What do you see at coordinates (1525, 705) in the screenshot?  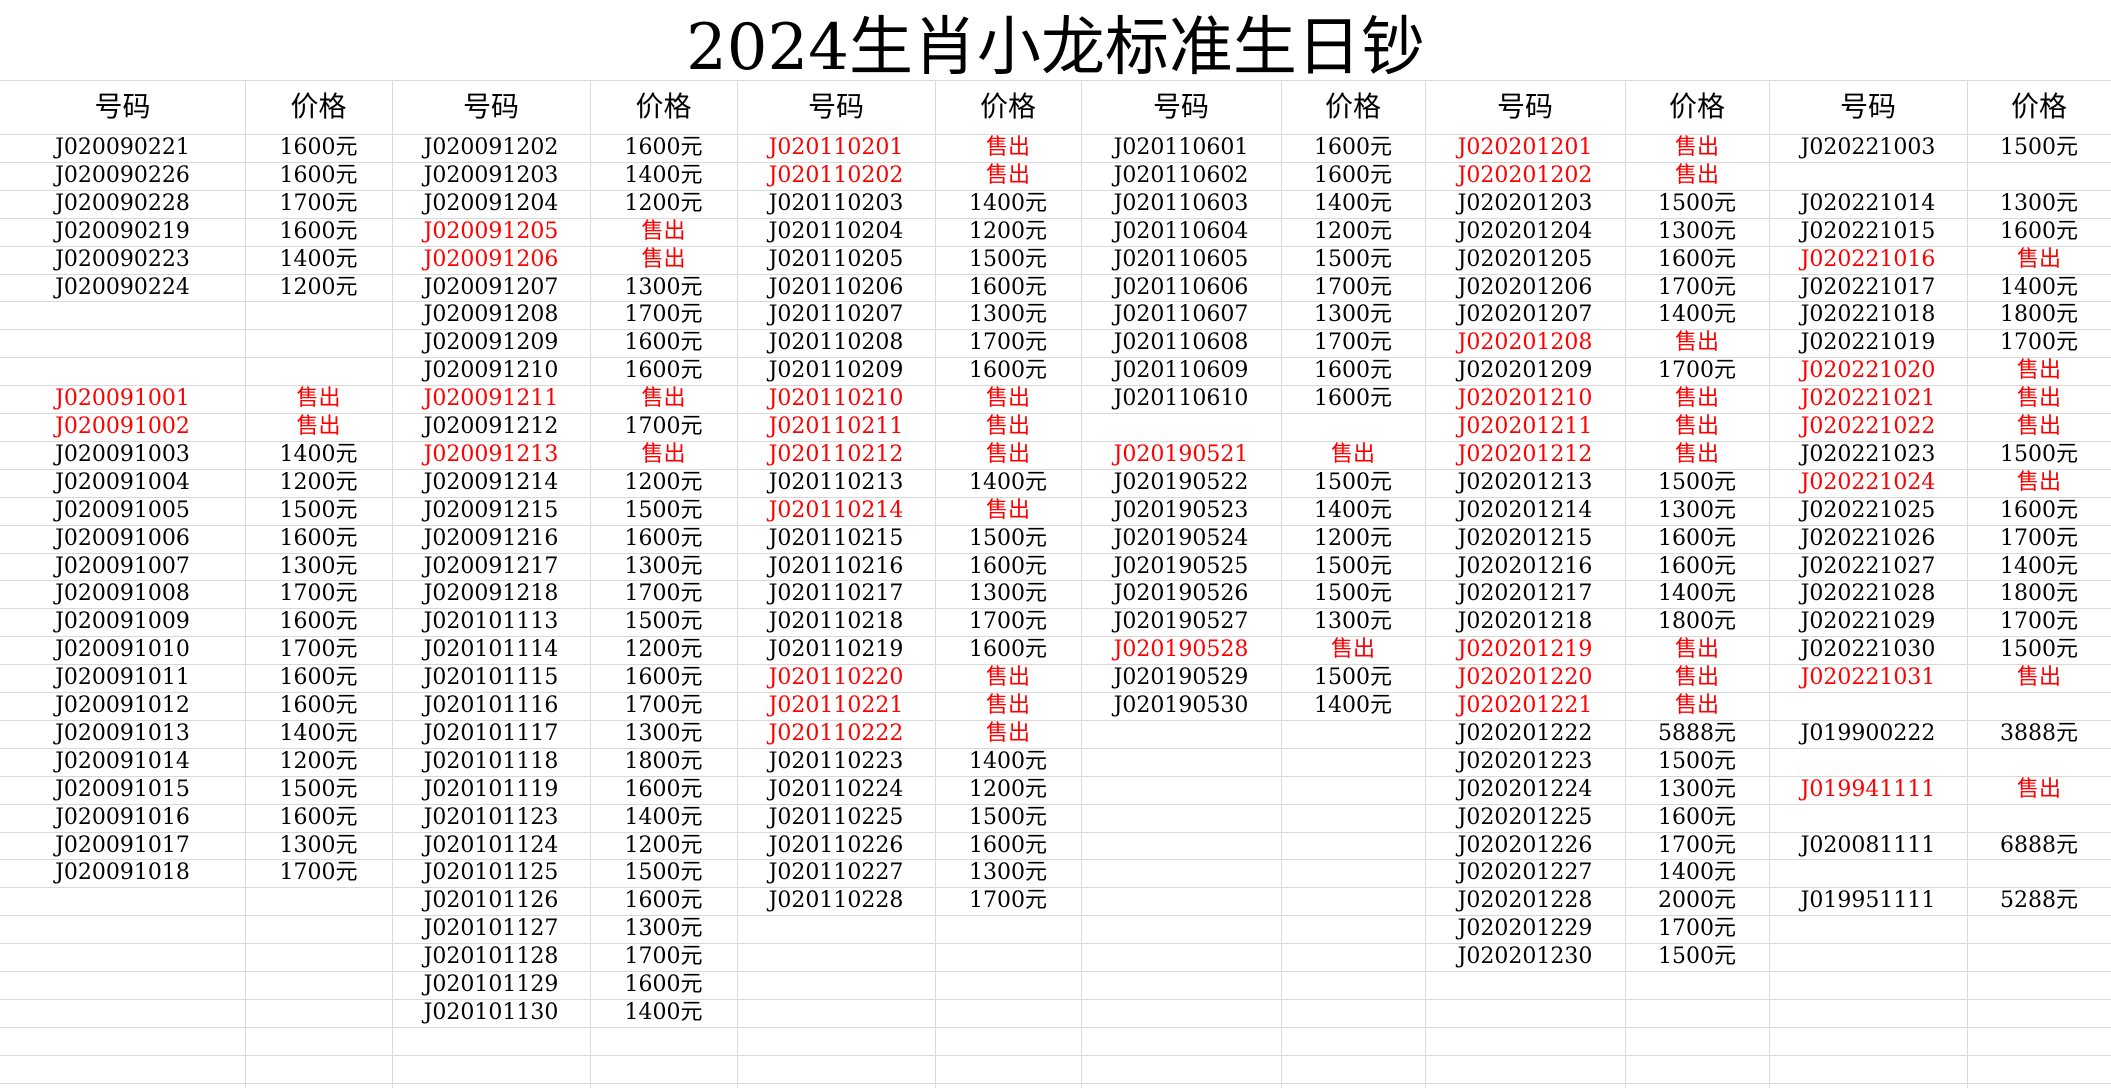 I see `banknote-serial: J020201221` at bounding box center [1525, 705].